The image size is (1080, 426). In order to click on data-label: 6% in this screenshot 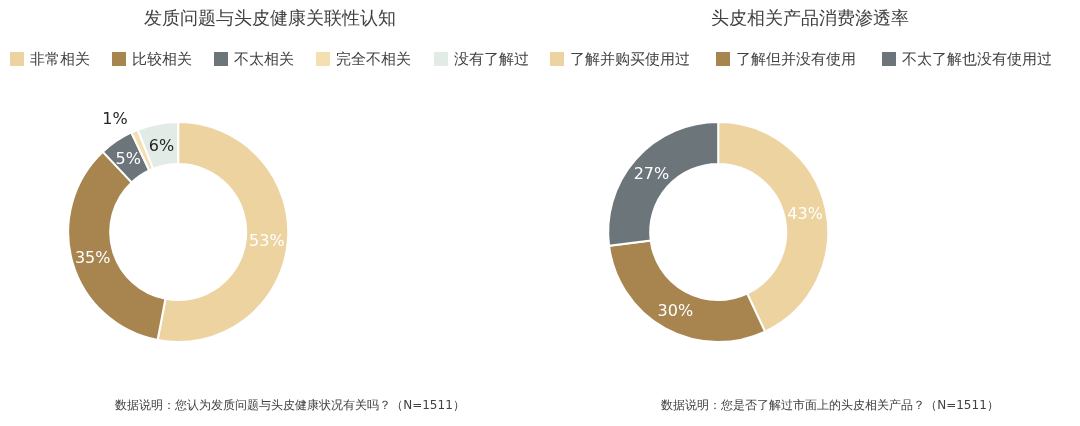, I will do `click(161, 145)`.